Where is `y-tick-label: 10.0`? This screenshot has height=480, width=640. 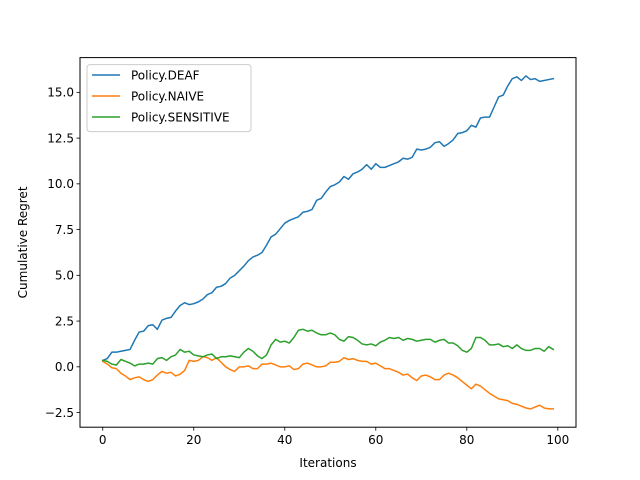 y-tick-label: 10.0 is located at coordinates (60, 184).